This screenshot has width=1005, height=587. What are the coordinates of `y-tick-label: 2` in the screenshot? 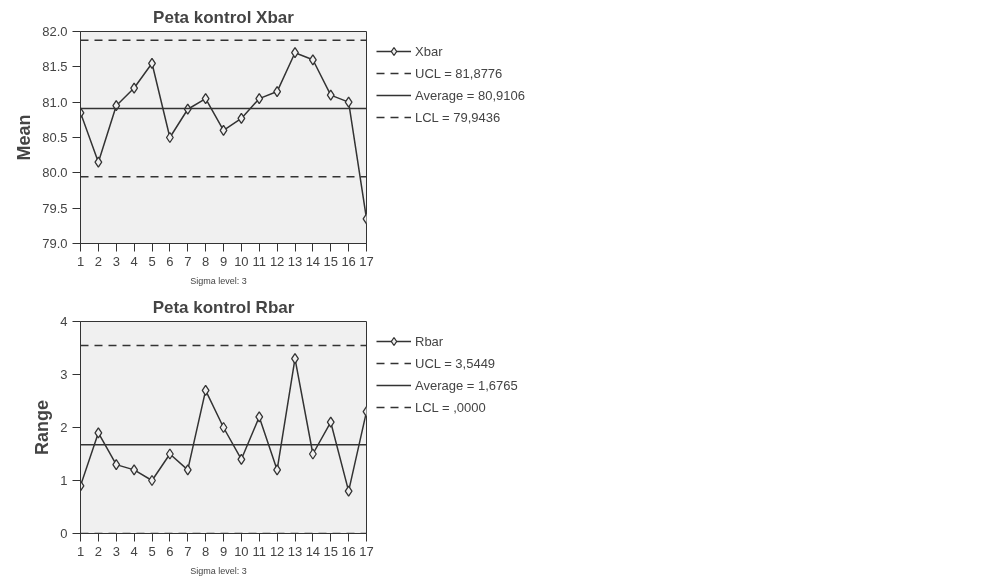 It's located at (64, 427).